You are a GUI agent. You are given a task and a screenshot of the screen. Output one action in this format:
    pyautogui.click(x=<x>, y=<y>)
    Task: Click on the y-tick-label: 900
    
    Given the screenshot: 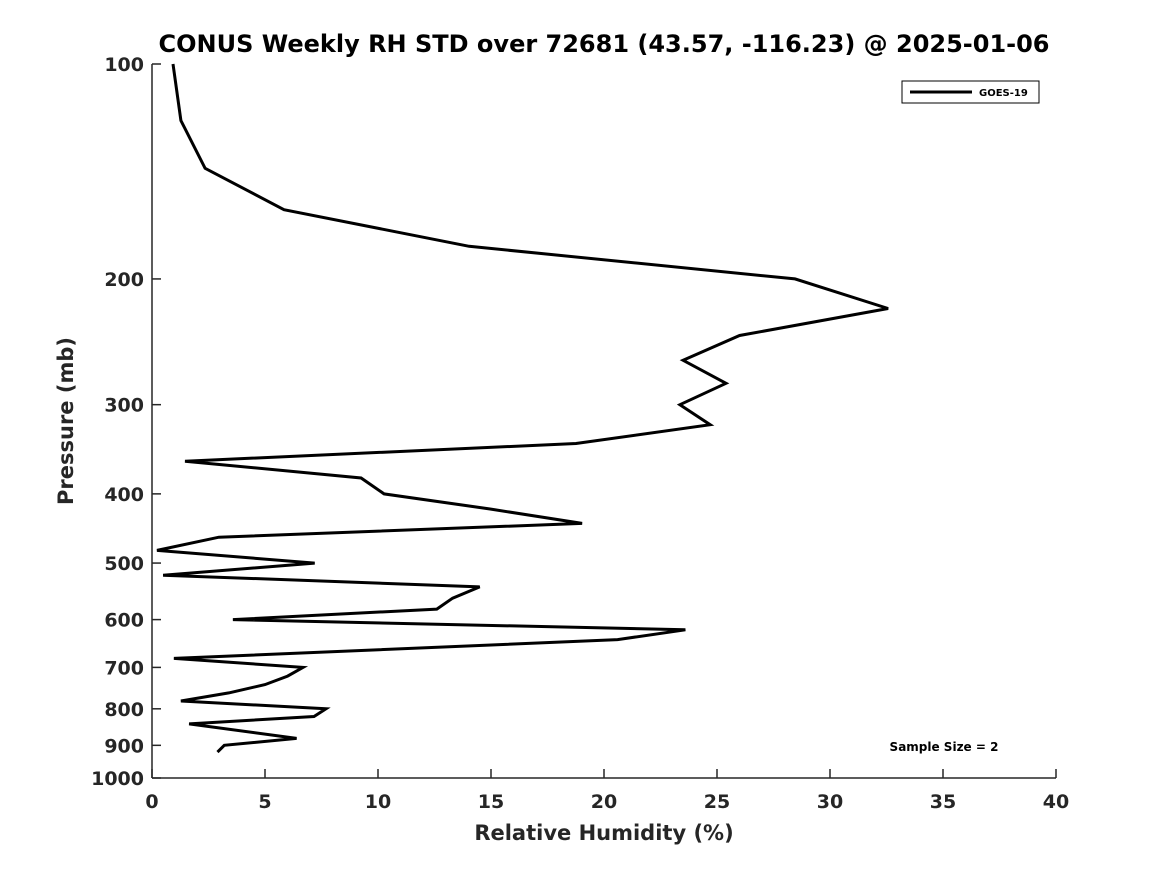 What is the action you would take?
    pyautogui.click(x=124, y=746)
    